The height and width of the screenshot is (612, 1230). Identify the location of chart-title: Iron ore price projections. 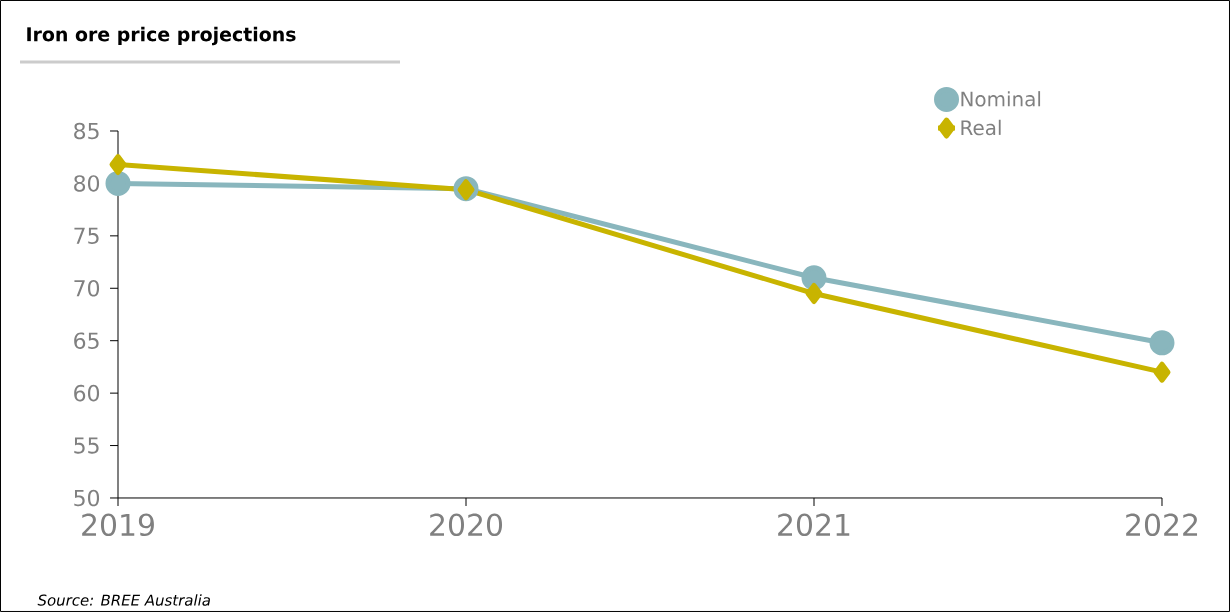
(161, 36).